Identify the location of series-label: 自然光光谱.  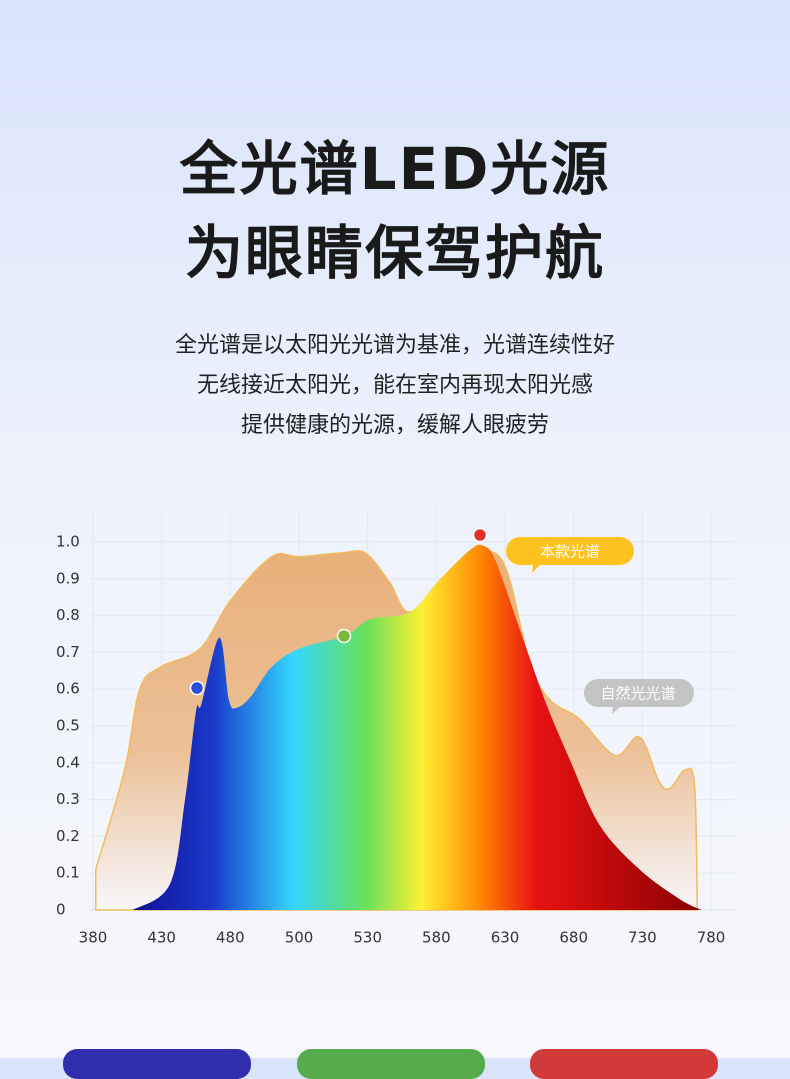
(637, 694).